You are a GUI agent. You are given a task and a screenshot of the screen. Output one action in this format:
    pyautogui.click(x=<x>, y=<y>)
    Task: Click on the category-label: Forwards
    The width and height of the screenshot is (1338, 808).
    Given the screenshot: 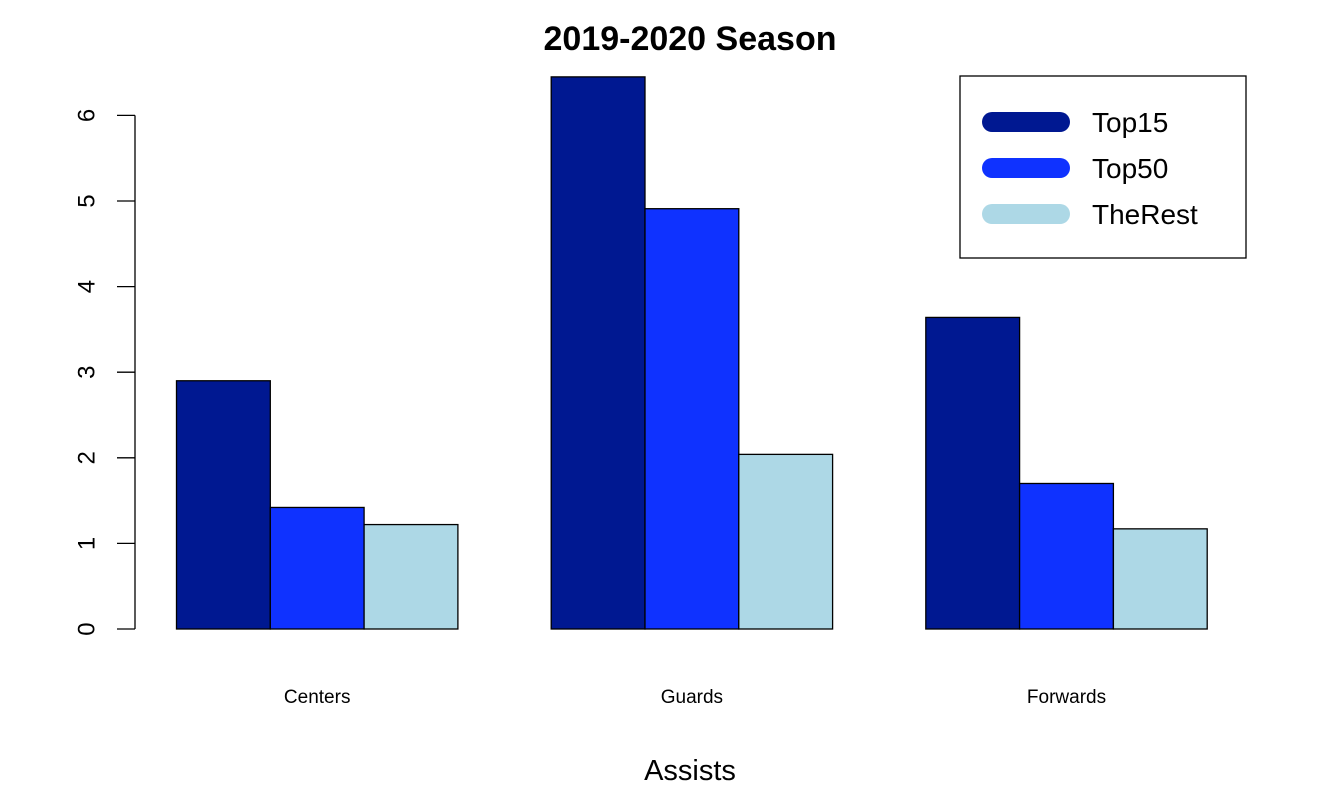 What is the action you would take?
    pyautogui.click(x=1066, y=697)
    